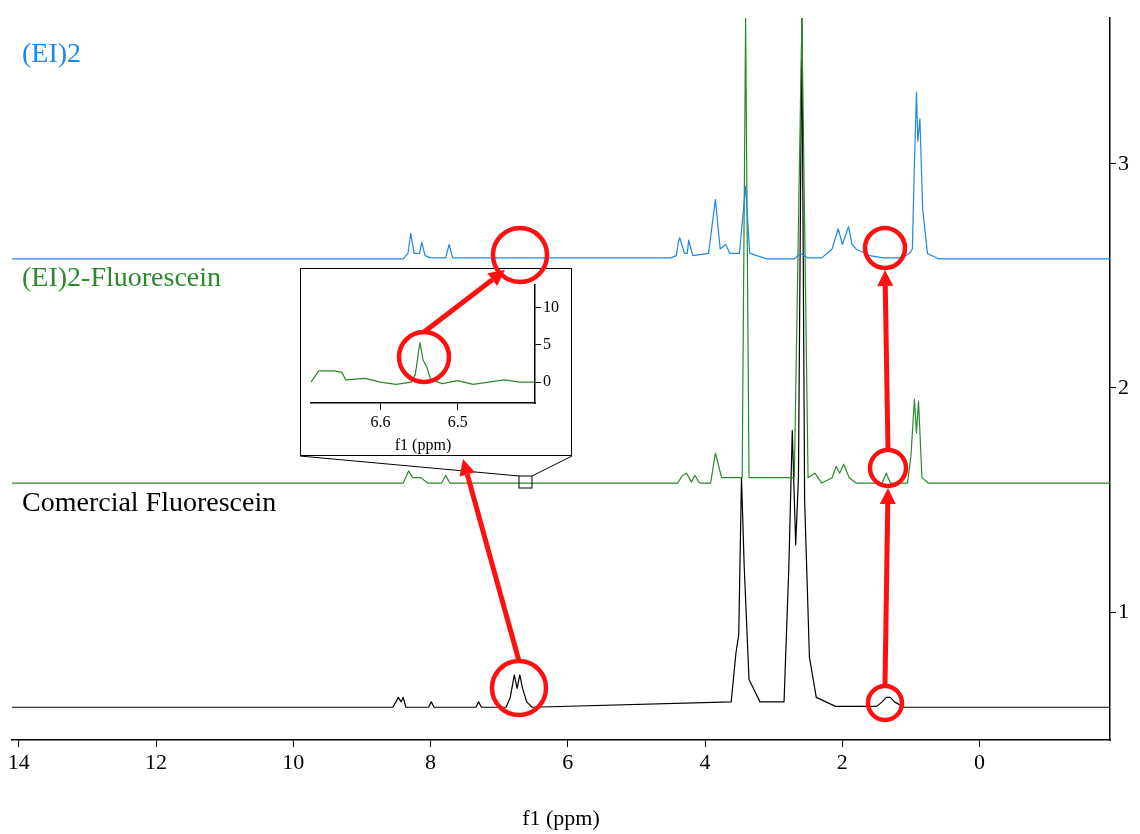 The height and width of the screenshot is (834, 1140). I want to click on x-tick-label: 12, so click(156, 761).